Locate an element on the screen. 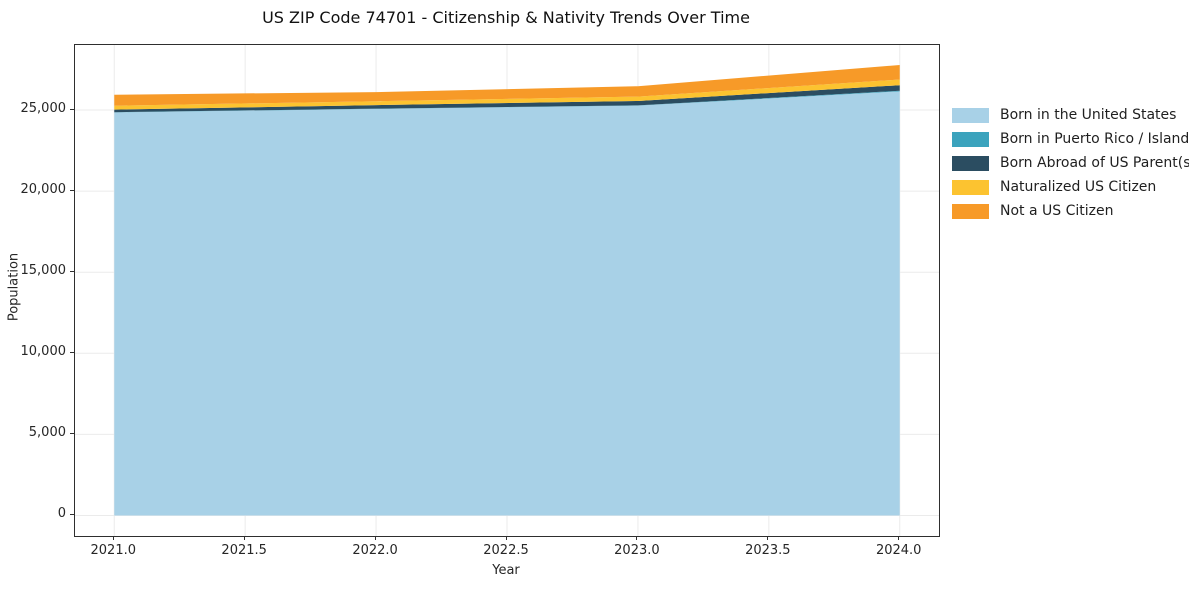 The width and height of the screenshot is (1189, 590). x-tick-label: 2024.0 is located at coordinates (898, 550).